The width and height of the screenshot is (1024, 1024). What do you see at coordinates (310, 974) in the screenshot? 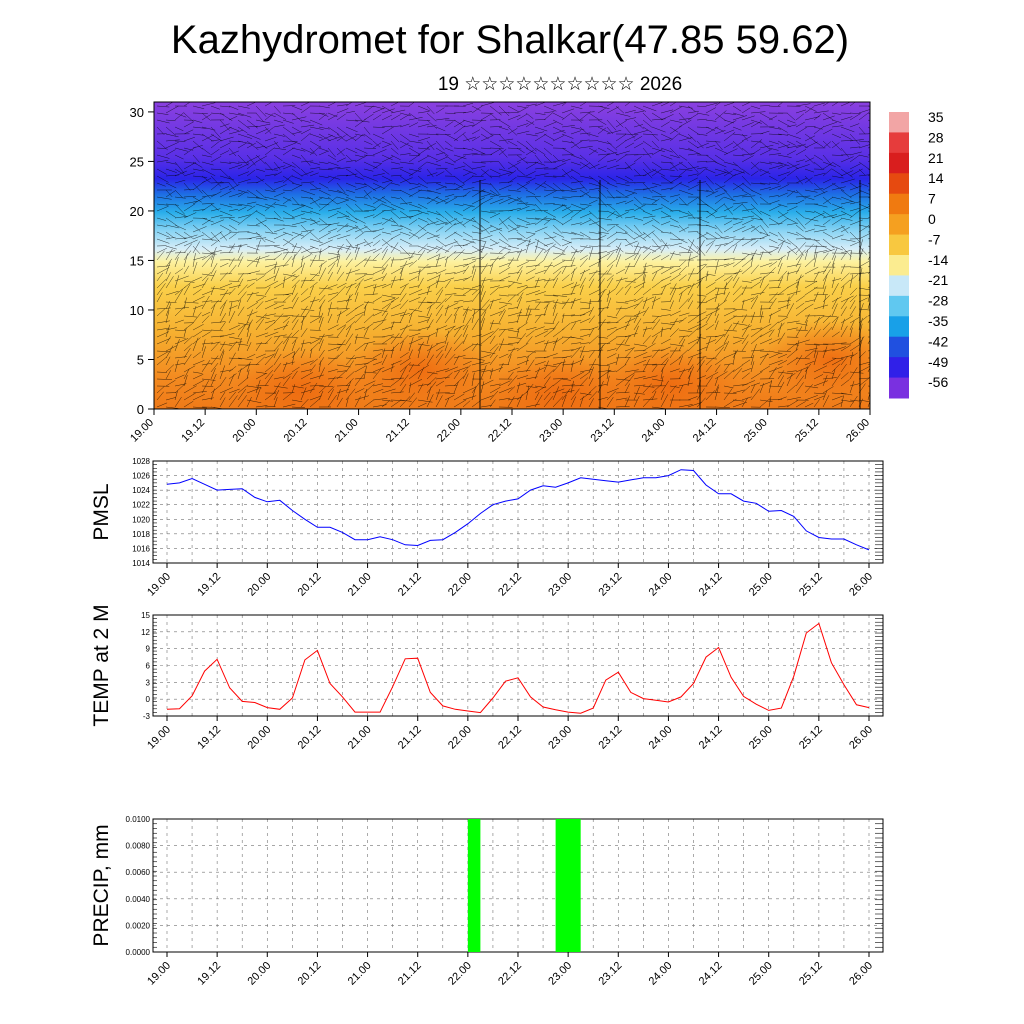
I see `x-tick-label: 20.12` at bounding box center [310, 974].